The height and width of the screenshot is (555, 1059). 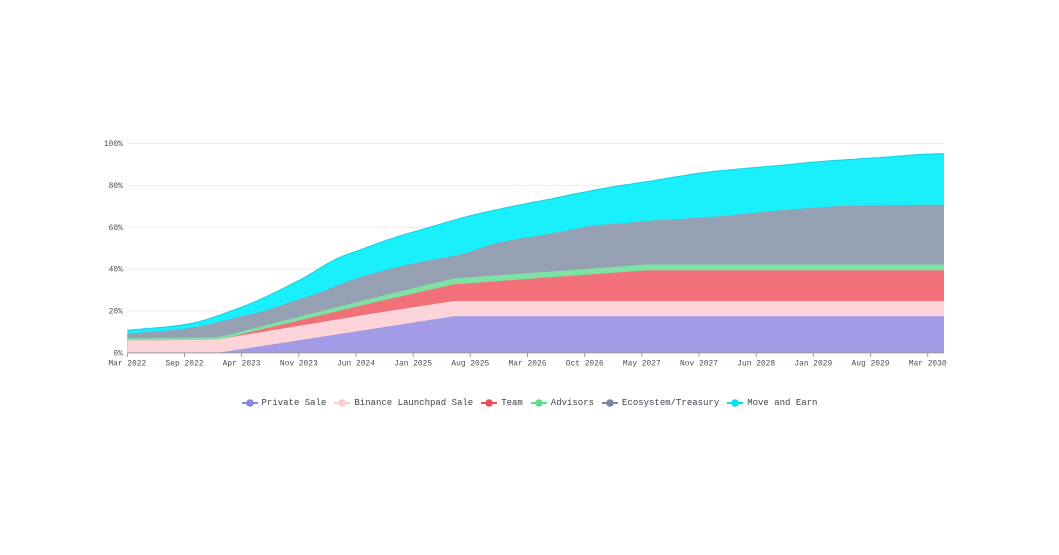 I want to click on svg-text: 60%, so click(x=116, y=228).